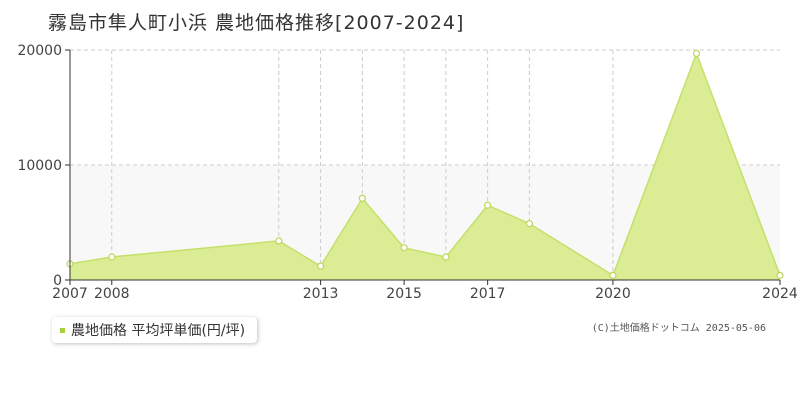 The width and height of the screenshot is (800, 400). What do you see at coordinates (256, 23) in the screenshot?
I see `chart-title: 霧島市隼人町小浜 農地価格推移[2007-2024]` at bounding box center [256, 23].